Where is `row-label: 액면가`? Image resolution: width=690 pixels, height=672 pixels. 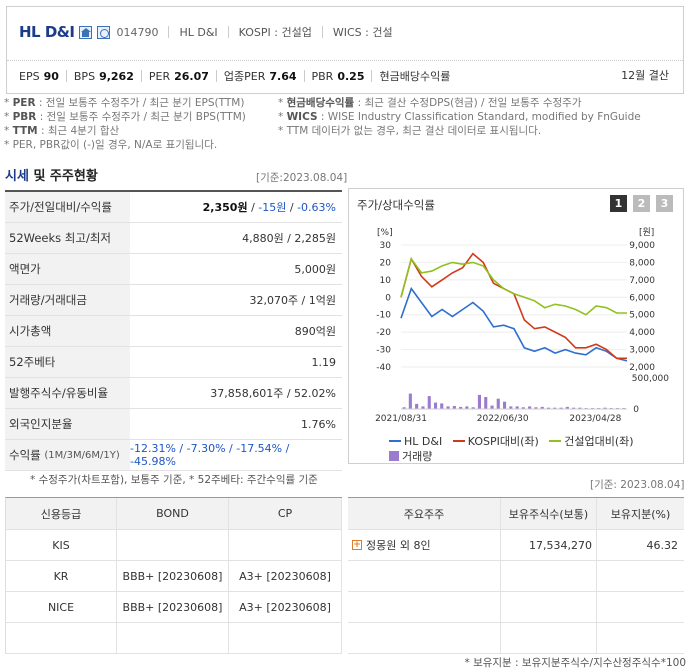 row-label: 액면가 is located at coordinates (67, 269).